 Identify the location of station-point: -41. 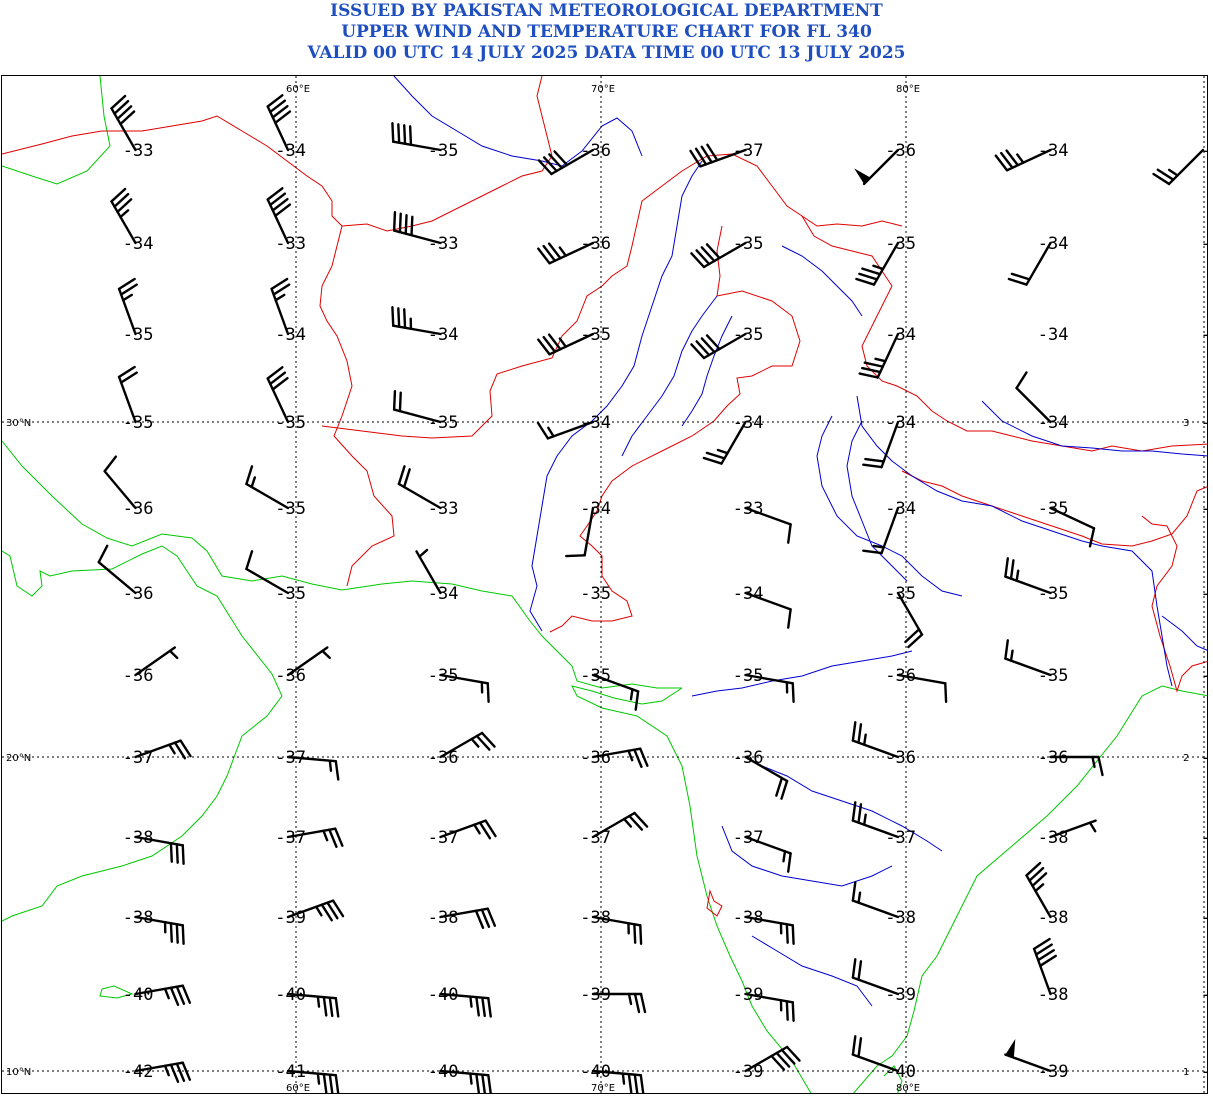
(307, 1077).